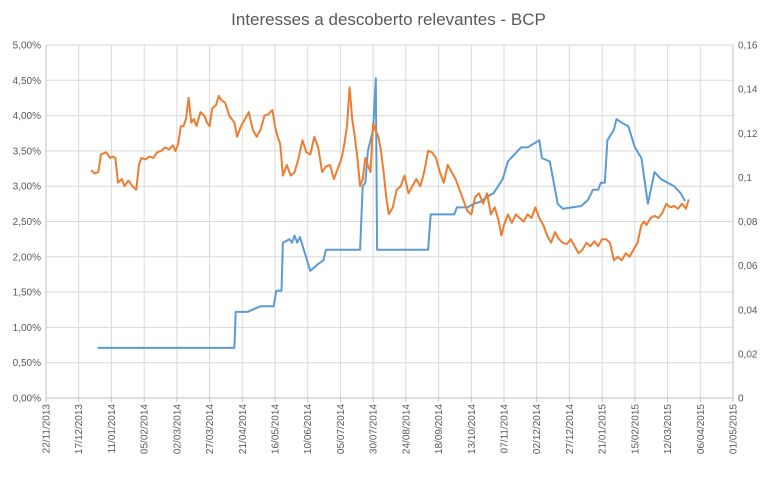  I want to click on x-tick-label: 01/05/2015, so click(734, 429).